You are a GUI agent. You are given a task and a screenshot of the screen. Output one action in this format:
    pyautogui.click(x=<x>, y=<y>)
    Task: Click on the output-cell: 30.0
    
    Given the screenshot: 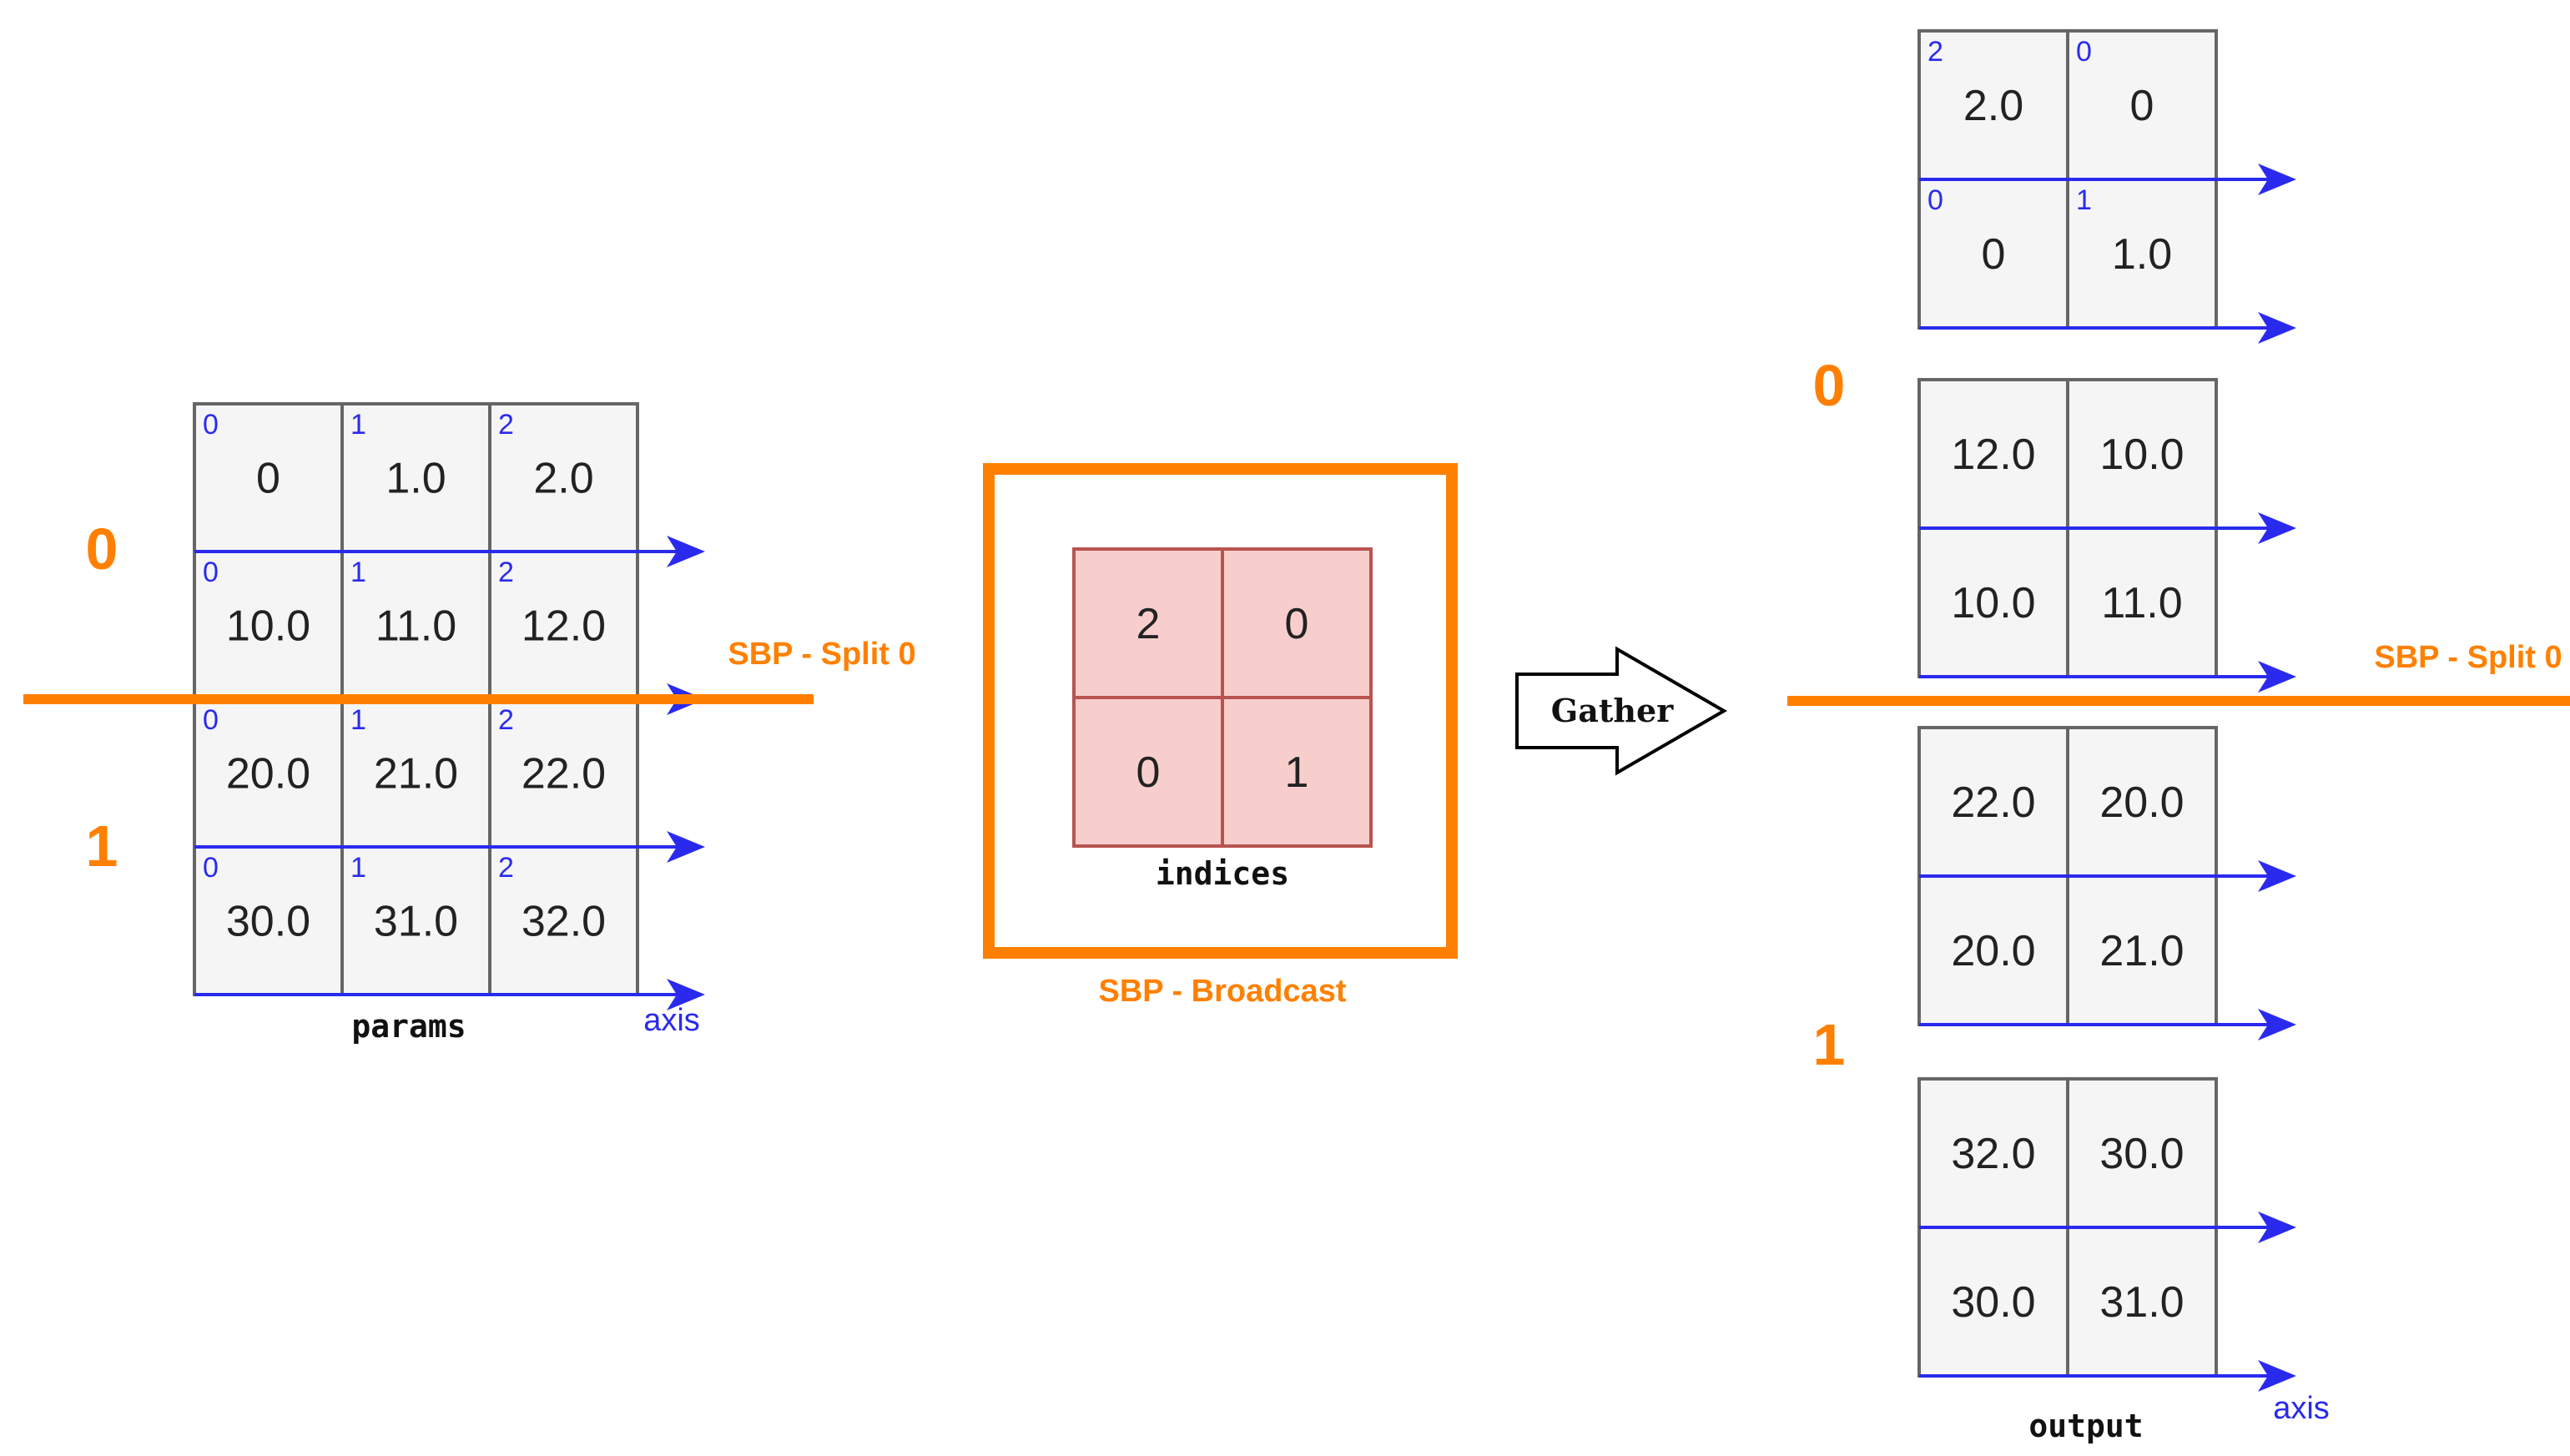 What is the action you would take?
    pyautogui.click(x=1993, y=1302)
    